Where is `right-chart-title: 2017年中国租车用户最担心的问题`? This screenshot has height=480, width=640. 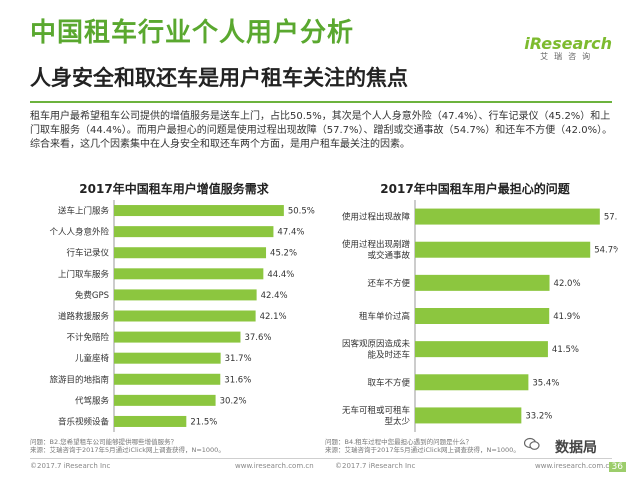
right-chart-title: 2017年中国租车用户最担心的问题 is located at coordinates (475, 189).